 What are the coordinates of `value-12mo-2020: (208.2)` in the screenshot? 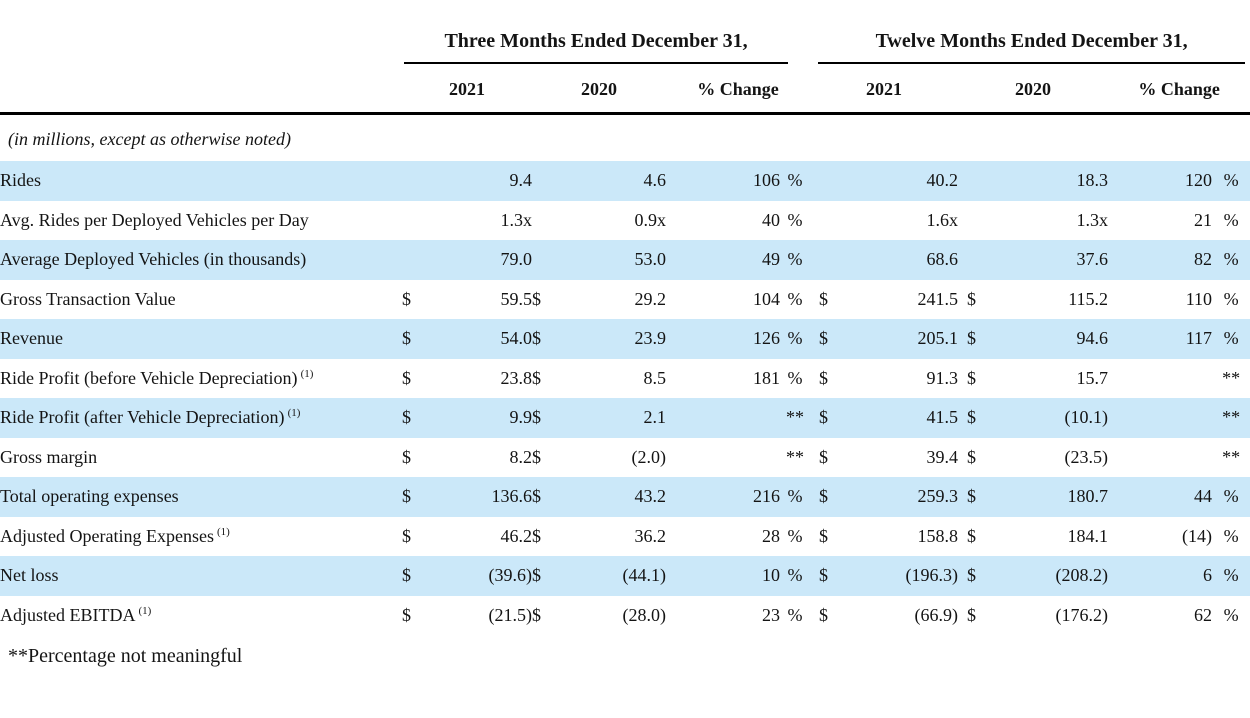 It's located at (1052, 576).